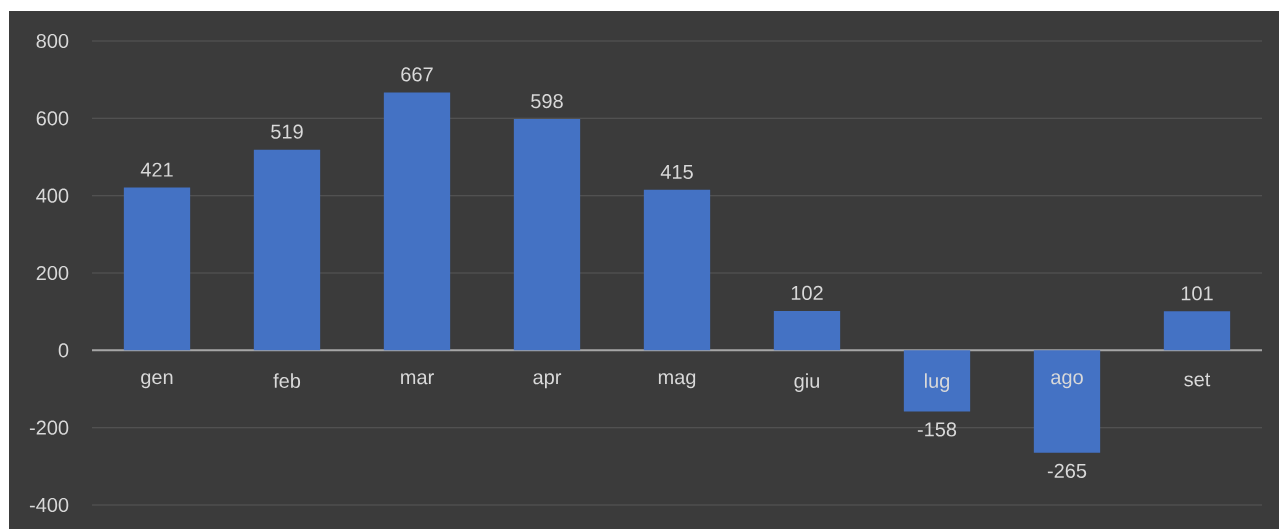 This screenshot has height=529, width=1279. I want to click on data-label: 415, so click(676, 171).